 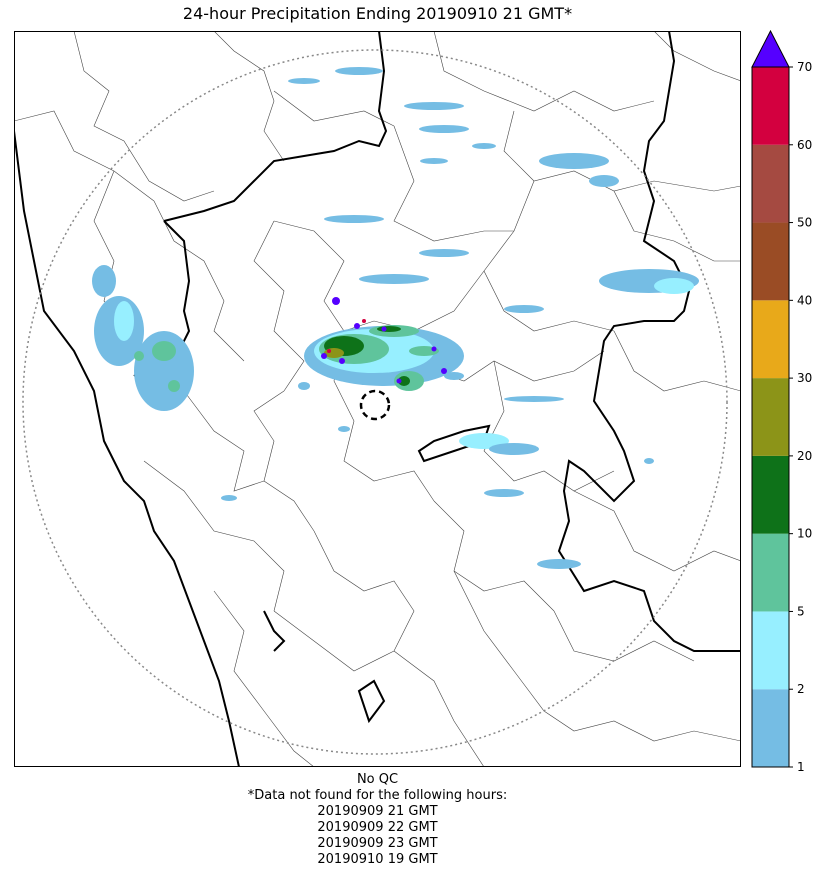 I want to click on missing-hour: 20190909 21 GMT, so click(x=377, y=811).